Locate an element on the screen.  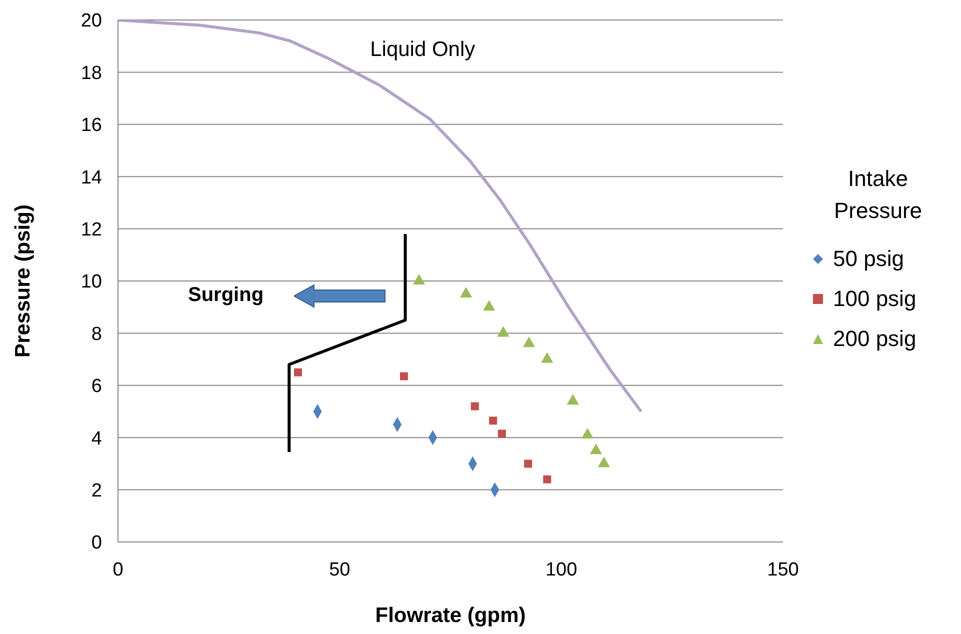
y-tick-label: 14 is located at coordinates (91, 177).